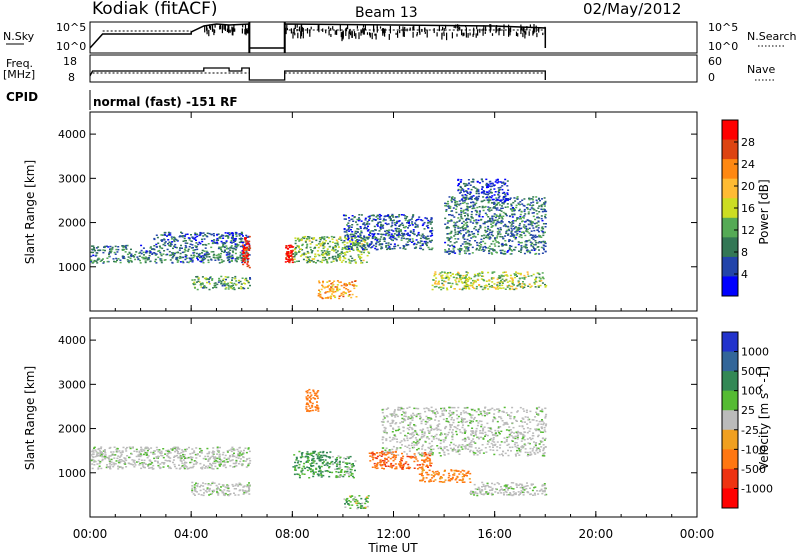 The width and height of the screenshot is (800, 554). Describe the element at coordinates (711, 77) in the screenshot. I see `nave-tick-bottom: 0` at that location.